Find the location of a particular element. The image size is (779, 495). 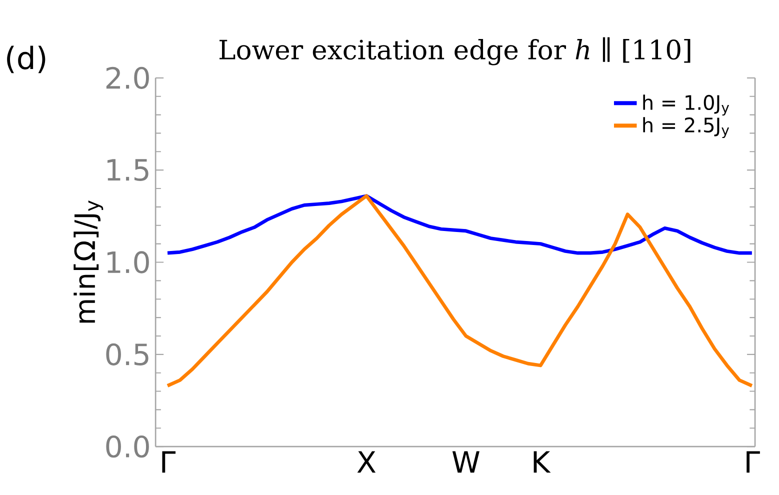

x-tick-label: W is located at coordinates (466, 462).